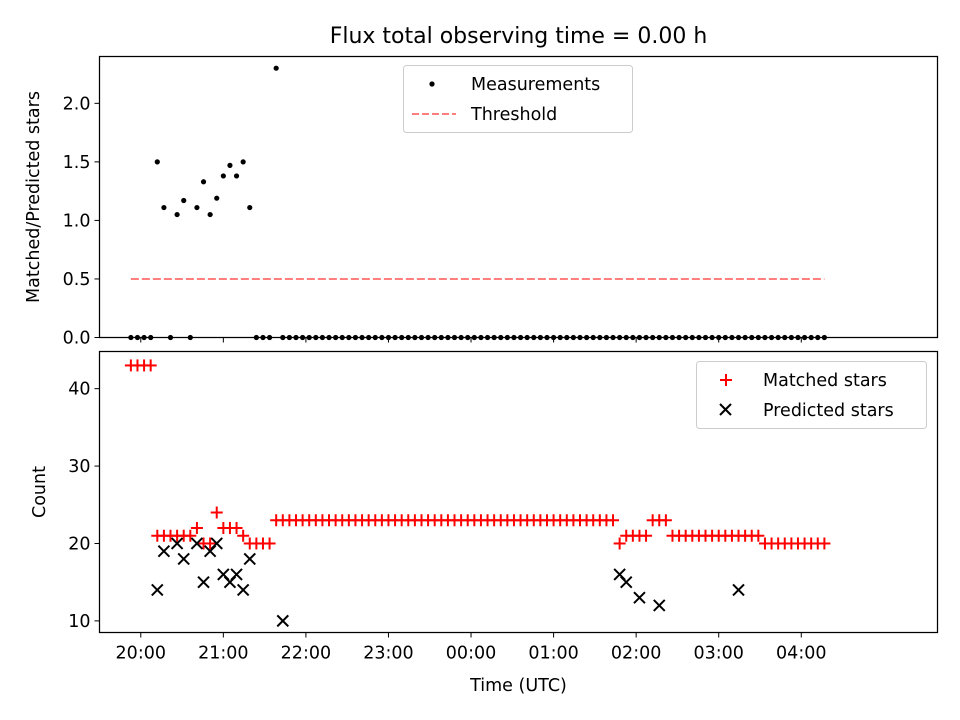 This screenshot has width=960, height=720. I want to click on top-y-ticks: 0.0 0.5 1.0 1.5 2.0, so click(81, 221).